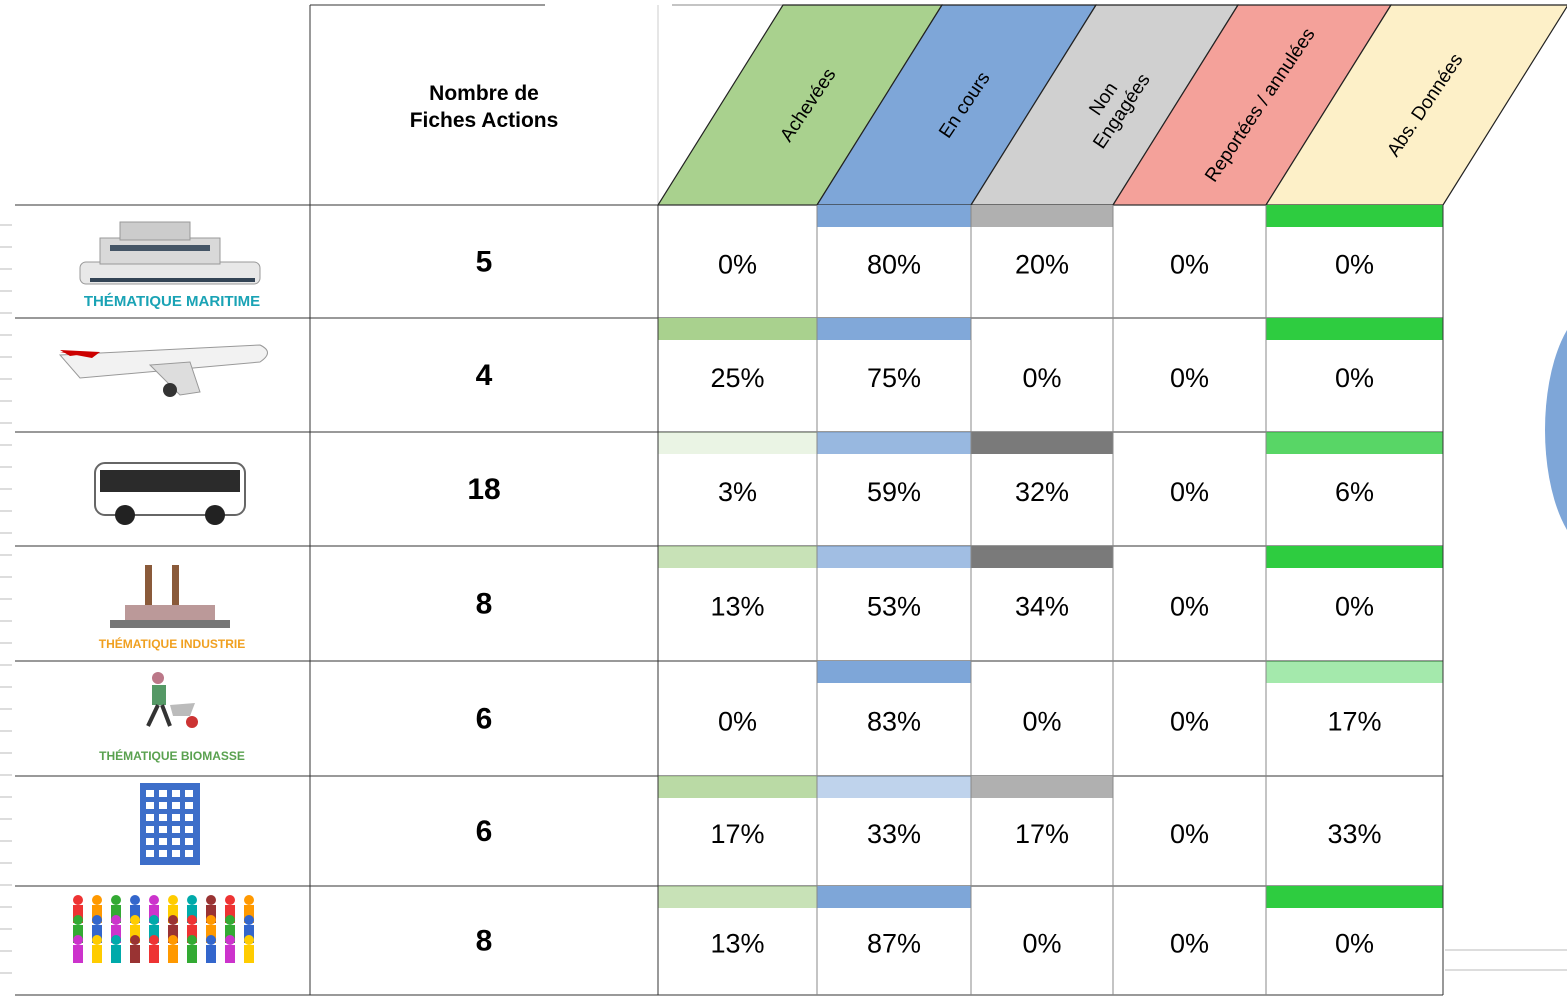 This screenshot has height=1001, width=1567. I want to click on cell-value: 3%, so click(737, 492).